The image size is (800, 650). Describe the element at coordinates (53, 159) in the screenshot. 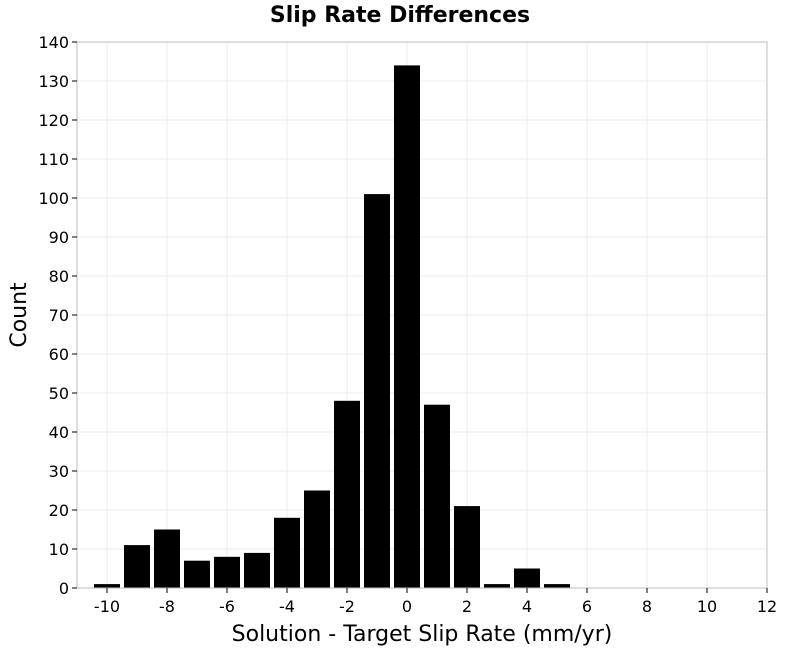

I see `y-tick-label: 110` at that location.